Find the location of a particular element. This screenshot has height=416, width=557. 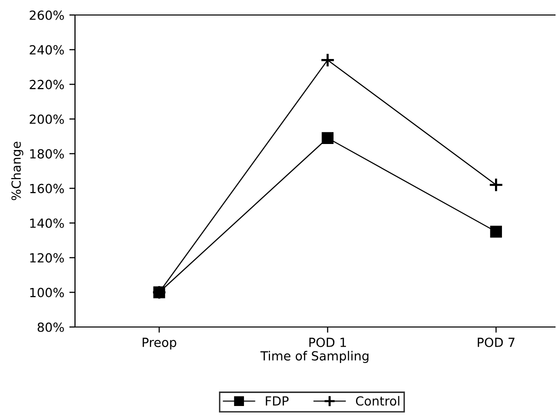

y-tick-label: 220% is located at coordinates (47, 85).